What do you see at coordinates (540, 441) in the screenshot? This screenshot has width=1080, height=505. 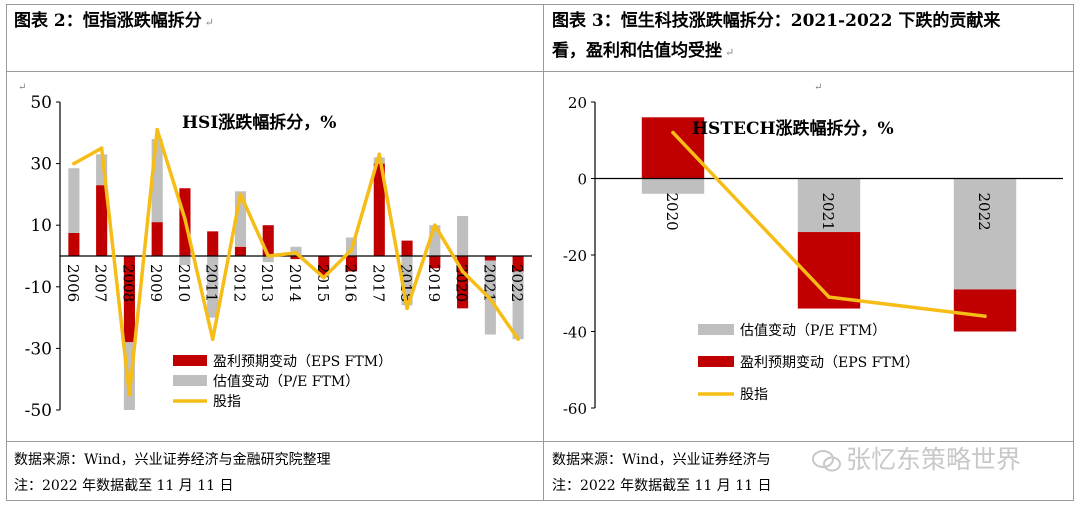 I see `footer-divider` at bounding box center [540, 441].